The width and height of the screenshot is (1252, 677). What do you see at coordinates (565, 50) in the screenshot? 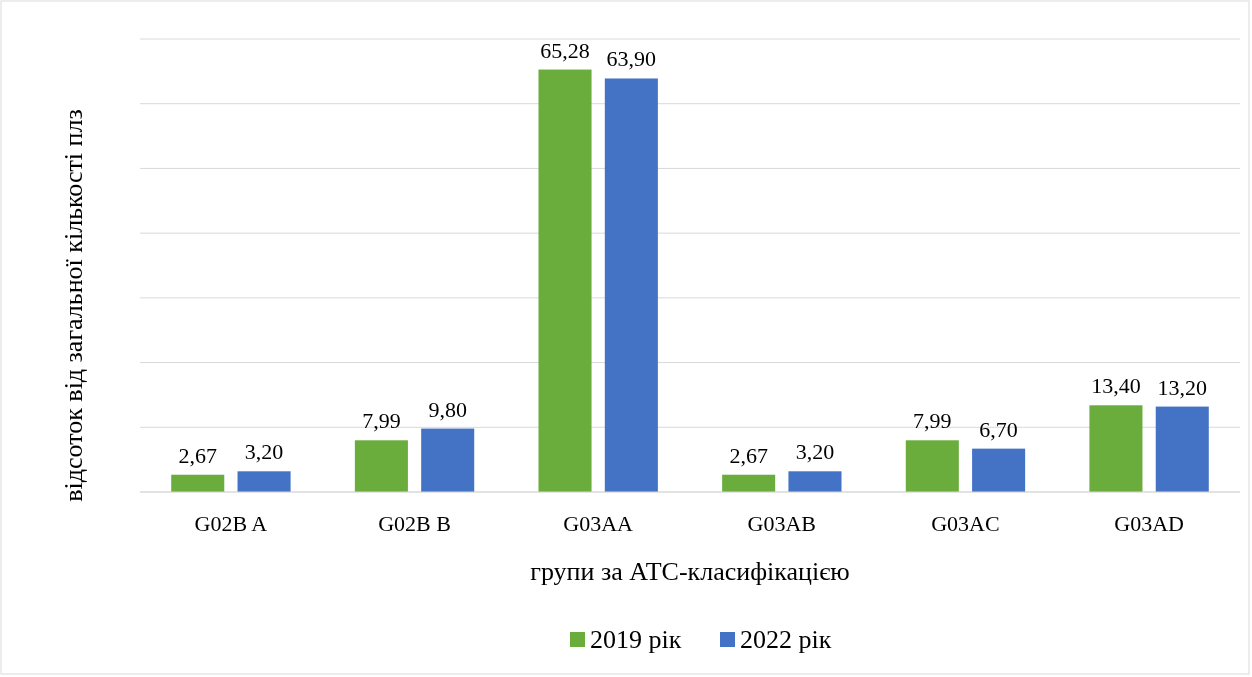
I see `data-label: 65,28` at bounding box center [565, 50].